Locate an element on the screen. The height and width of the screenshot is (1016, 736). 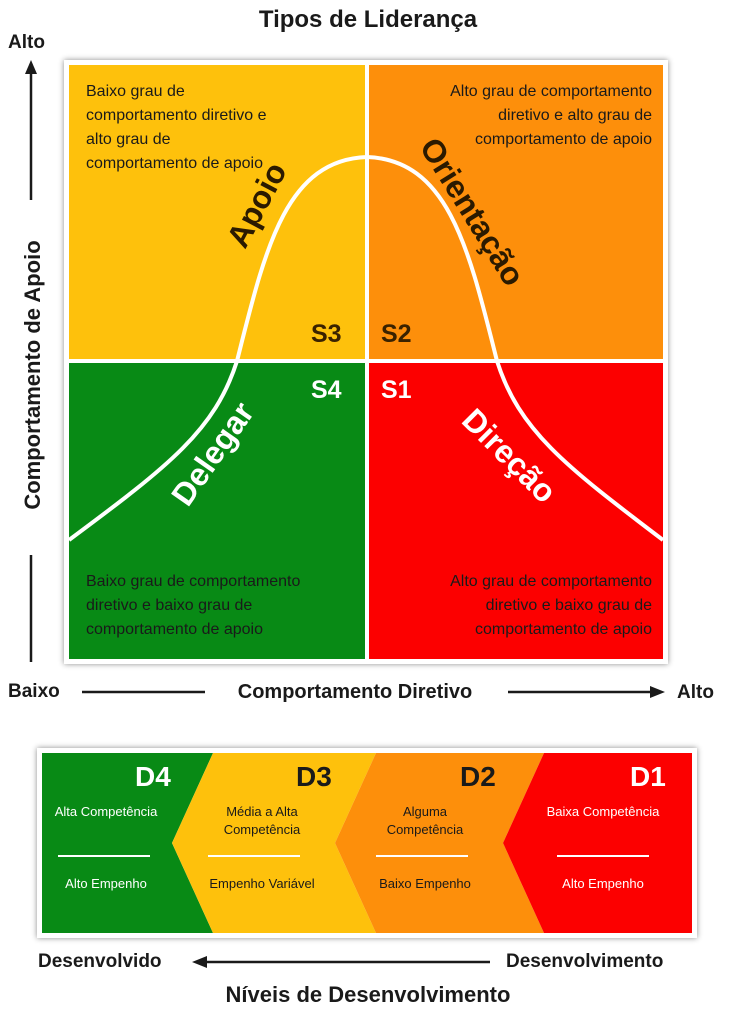
y-axis-high-label: Alto is located at coordinates (26, 42).